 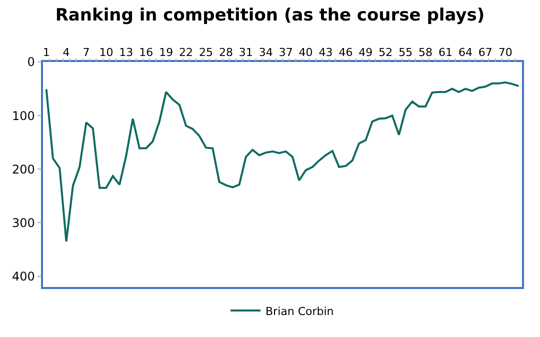 What do you see at coordinates (385, 52) in the screenshot?
I see `x-tick-label: 52` at bounding box center [385, 52].